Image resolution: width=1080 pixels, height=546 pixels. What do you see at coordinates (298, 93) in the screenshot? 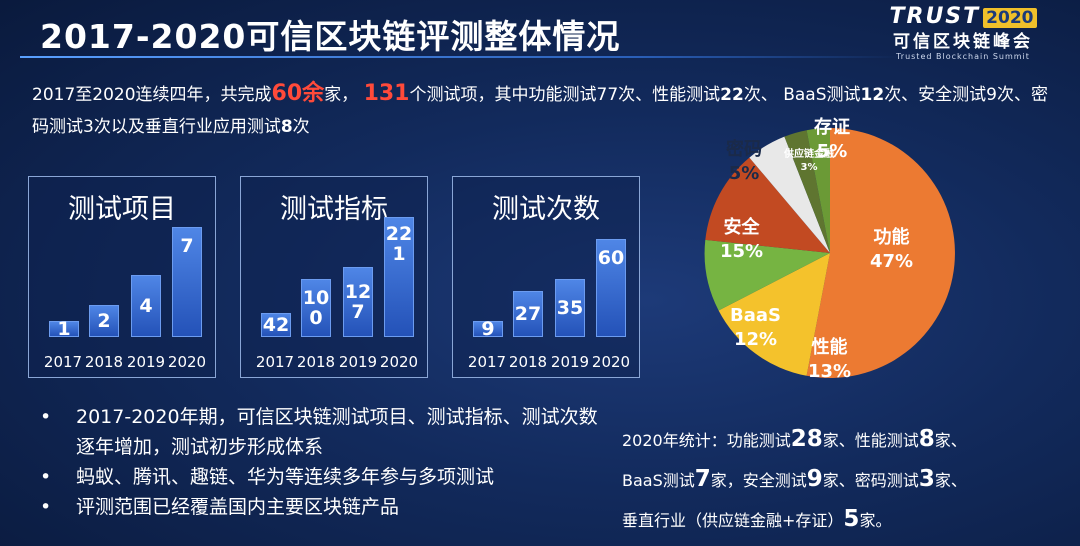
I see `summary-highlight: 60余` at bounding box center [298, 93].